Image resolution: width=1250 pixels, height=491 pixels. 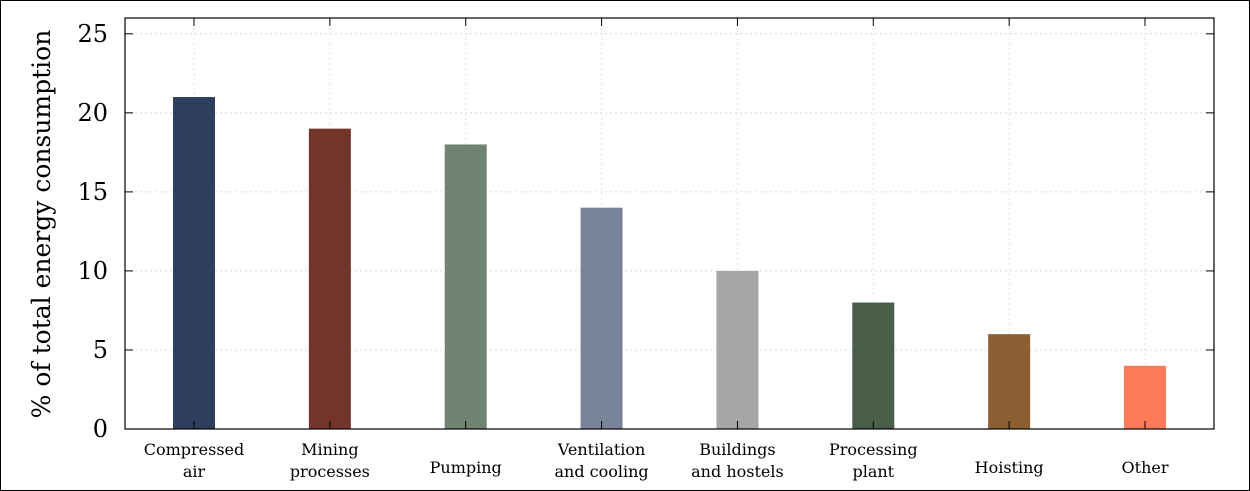 I want to click on y-axis-title: % of total energy consumption, so click(x=41, y=224).